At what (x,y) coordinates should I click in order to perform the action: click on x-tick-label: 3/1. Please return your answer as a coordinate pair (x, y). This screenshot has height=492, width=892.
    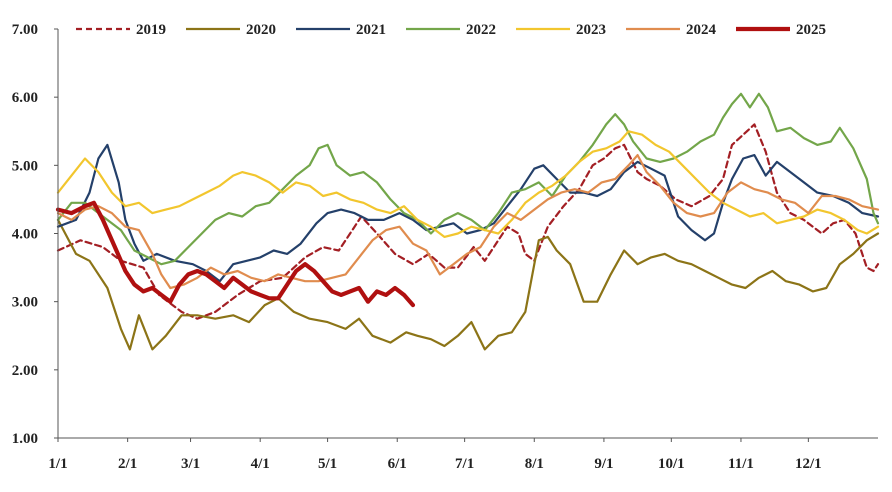
    Looking at the image, I should click on (190, 464).